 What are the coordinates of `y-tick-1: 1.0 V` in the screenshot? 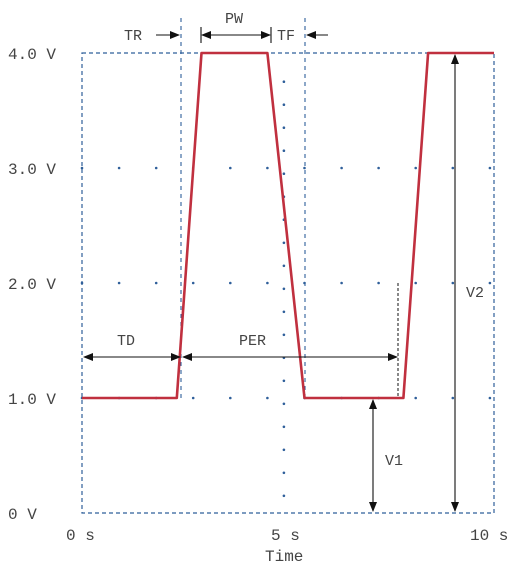 It's located at (32, 400).